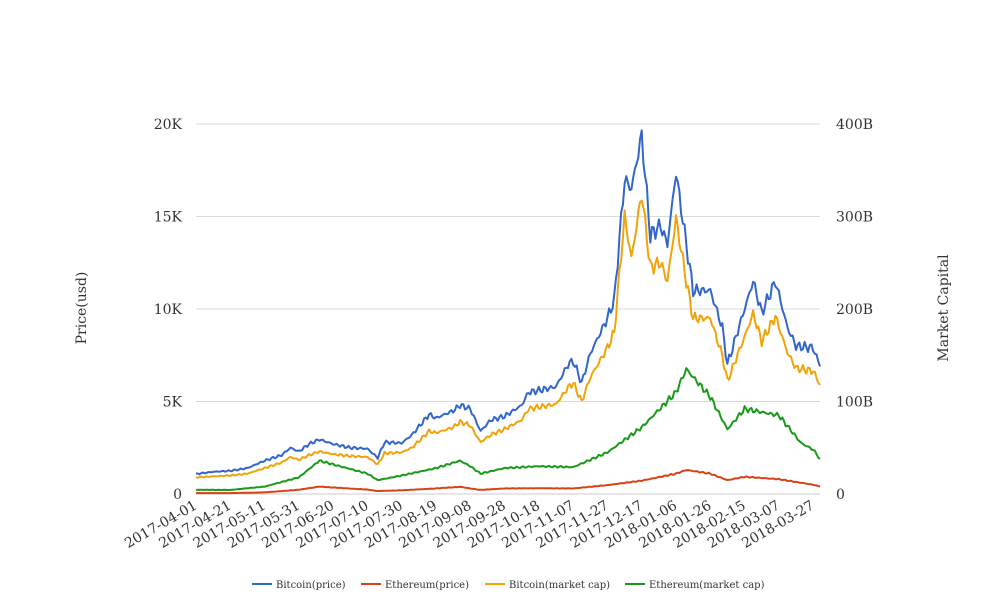  What do you see at coordinates (82, 308) in the screenshot?
I see `y-left-axis-title: Price(usd)` at bounding box center [82, 308].